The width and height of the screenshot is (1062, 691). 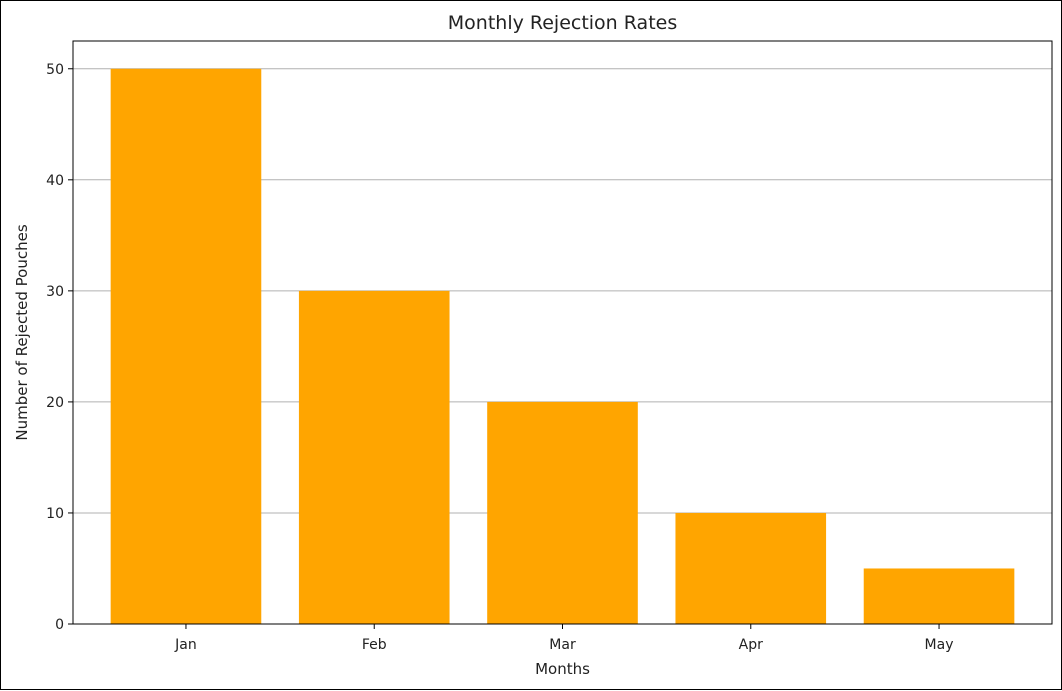 I want to click on y-axis-ticks: 0 10 20 30 40 50, so click(x=59, y=347).